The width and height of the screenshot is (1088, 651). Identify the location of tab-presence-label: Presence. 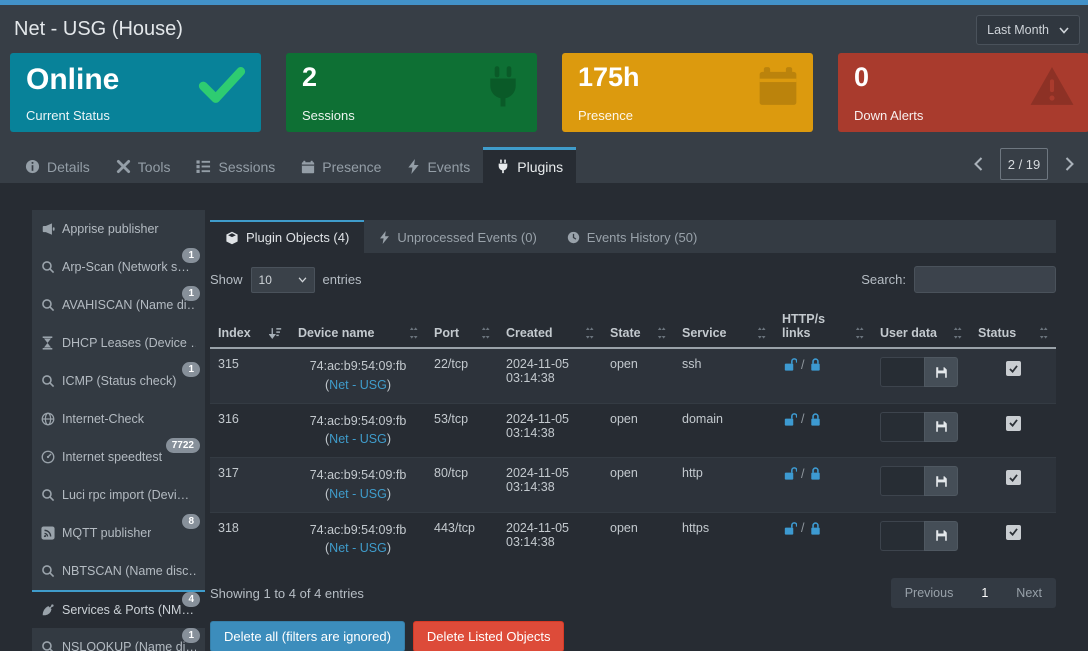
(352, 166).